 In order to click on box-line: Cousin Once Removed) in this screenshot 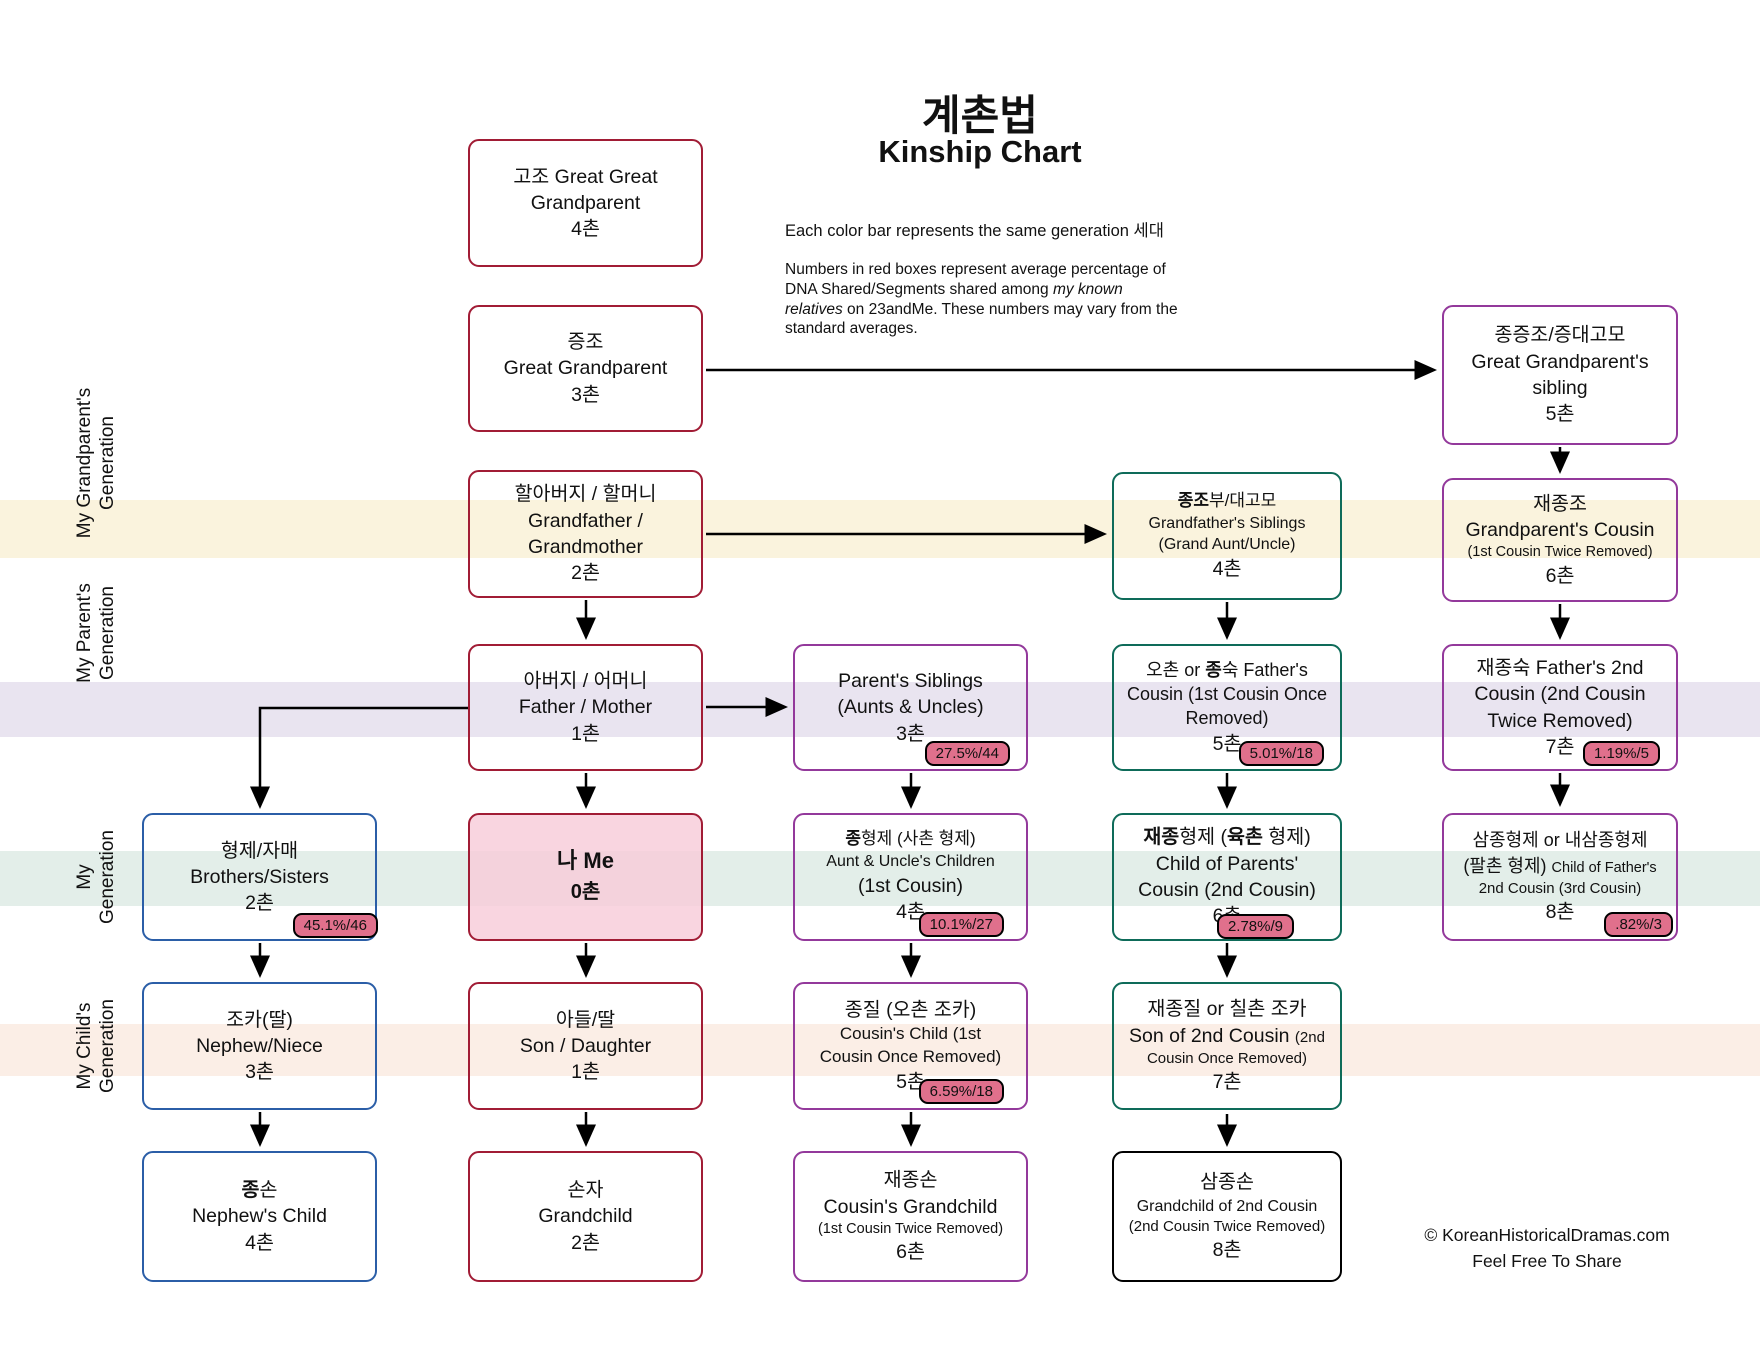, I will do `click(1227, 1059)`.